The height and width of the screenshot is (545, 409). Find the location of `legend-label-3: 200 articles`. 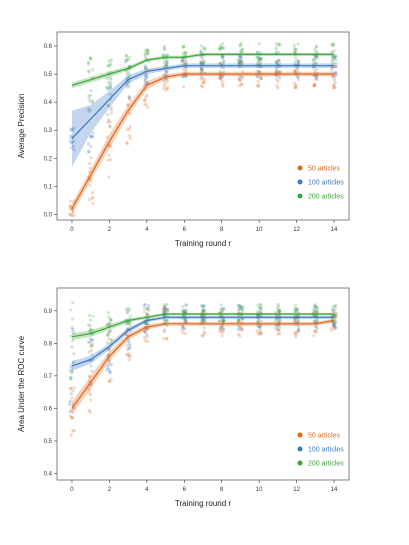

legend-label-3: 200 articles is located at coordinates (326, 464).